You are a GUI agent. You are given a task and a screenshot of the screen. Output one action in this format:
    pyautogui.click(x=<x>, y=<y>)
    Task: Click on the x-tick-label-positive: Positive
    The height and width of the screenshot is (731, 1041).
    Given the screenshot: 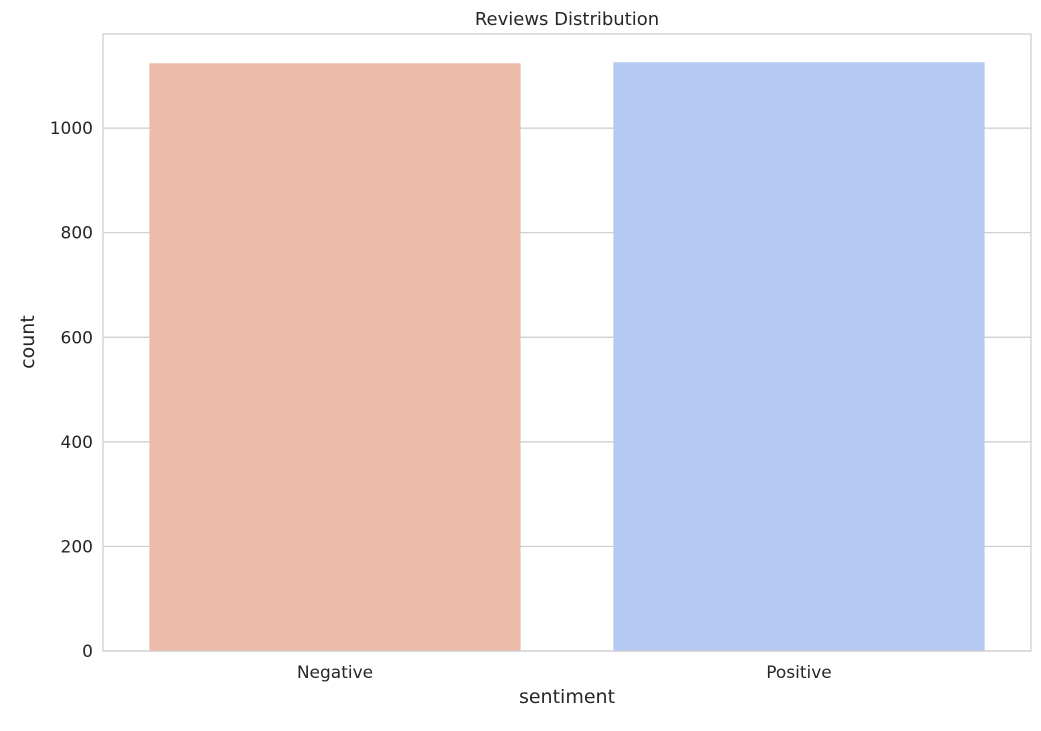 What is the action you would take?
    pyautogui.click(x=799, y=673)
    